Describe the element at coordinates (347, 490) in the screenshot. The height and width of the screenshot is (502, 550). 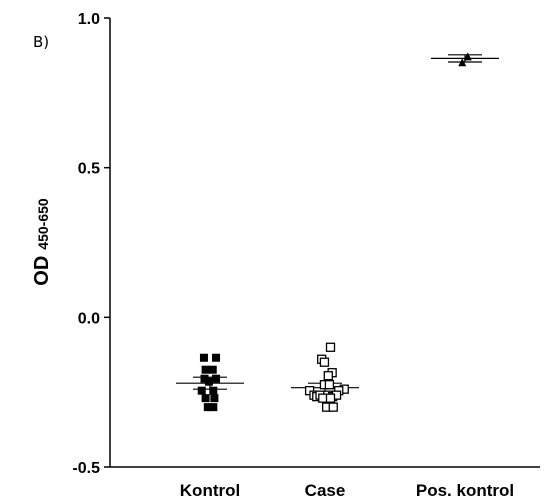
I see `x-category-labels: Kontrol Case Pos. kontrol` at that location.